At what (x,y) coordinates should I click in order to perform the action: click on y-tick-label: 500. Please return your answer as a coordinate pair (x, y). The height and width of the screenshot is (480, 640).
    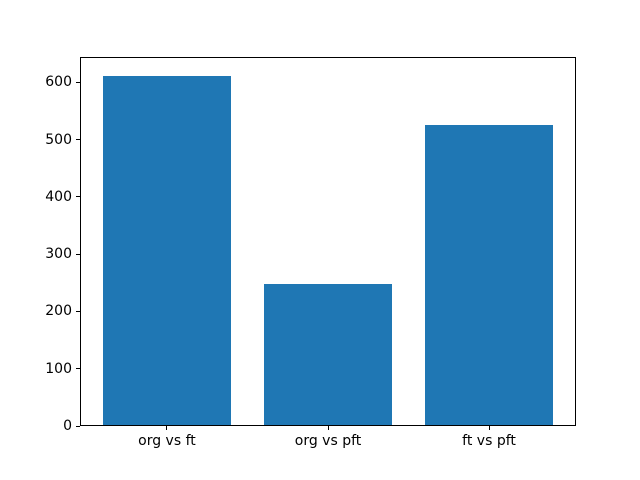
    Looking at the image, I should click on (58, 139).